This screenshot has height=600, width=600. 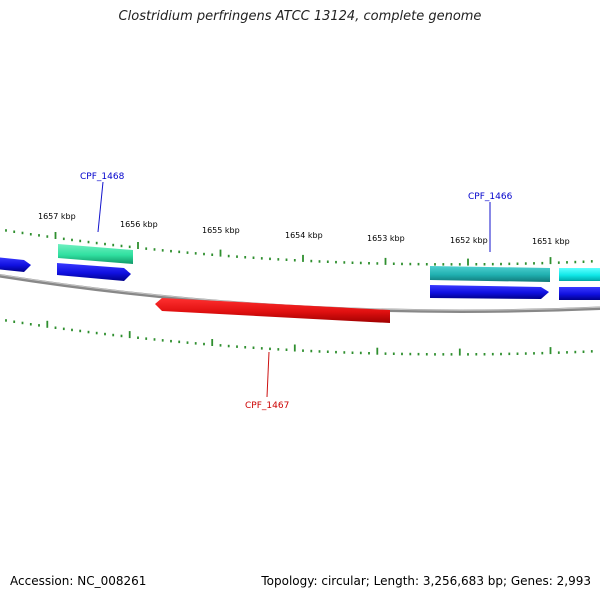 What do you see at coordinates (579, 274) in the screenshot?
I see `gene-bar-cyan` at bounding box center [579, 274].